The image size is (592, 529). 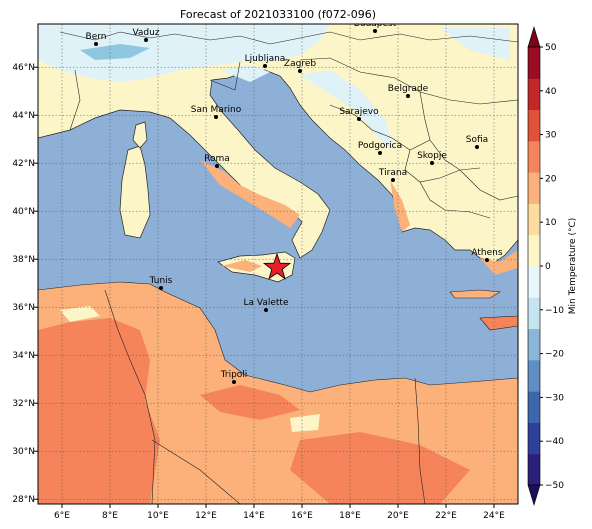 I want to click on land-mild-patch-atlas, so click(x=80, y=314).